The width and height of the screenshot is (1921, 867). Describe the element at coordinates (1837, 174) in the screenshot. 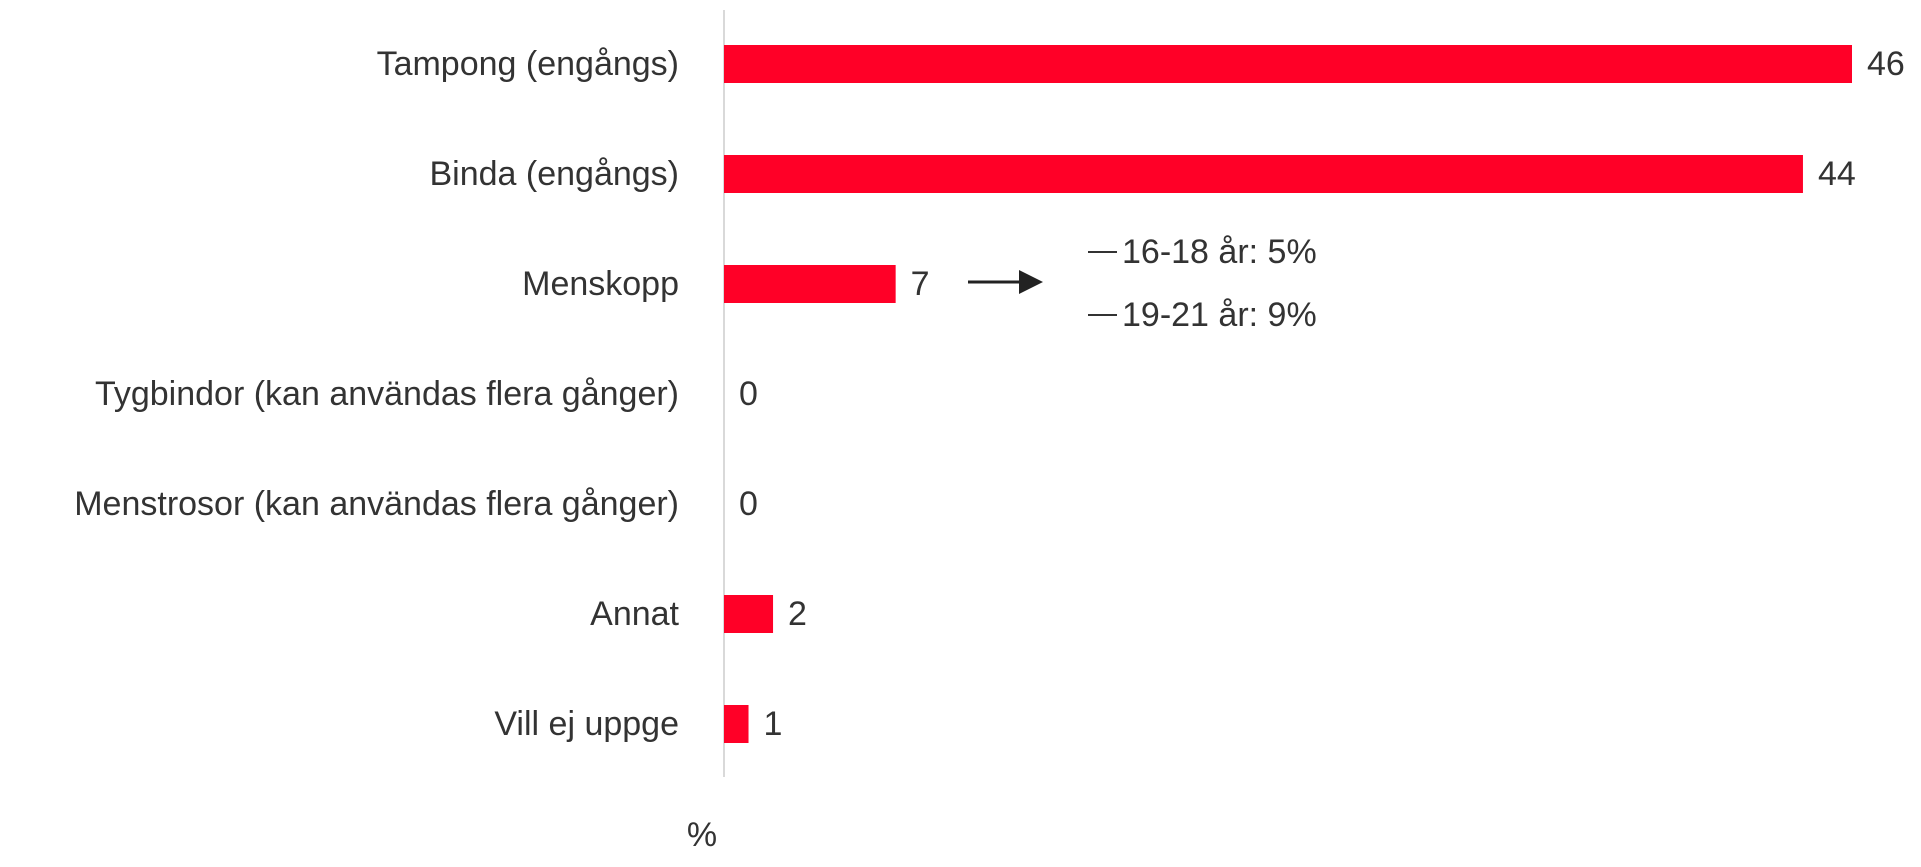

I see `value-label: 44` at that location.